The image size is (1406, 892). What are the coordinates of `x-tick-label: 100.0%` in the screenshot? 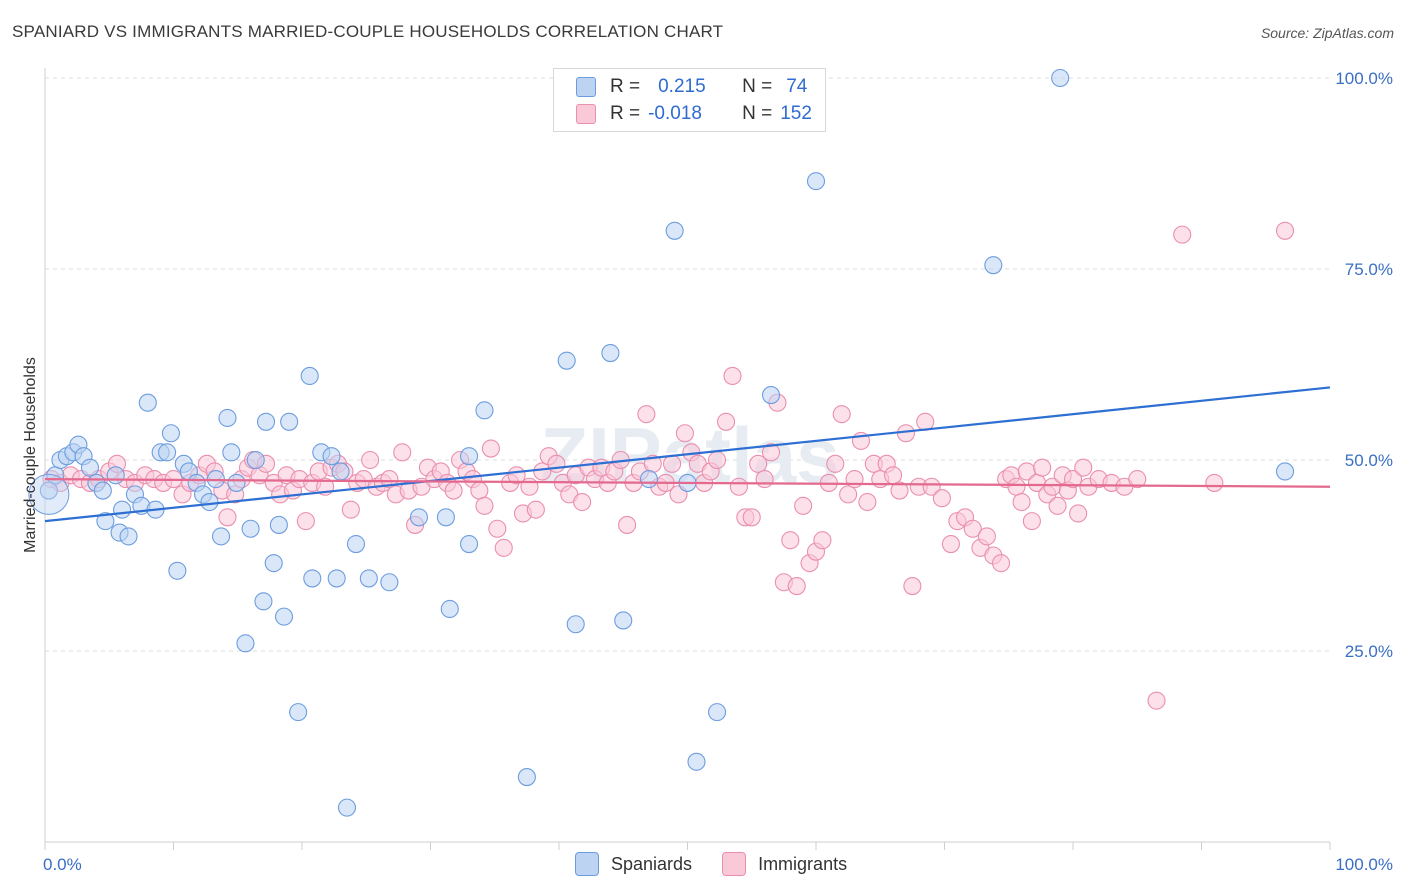 It's located at (1364, 864).